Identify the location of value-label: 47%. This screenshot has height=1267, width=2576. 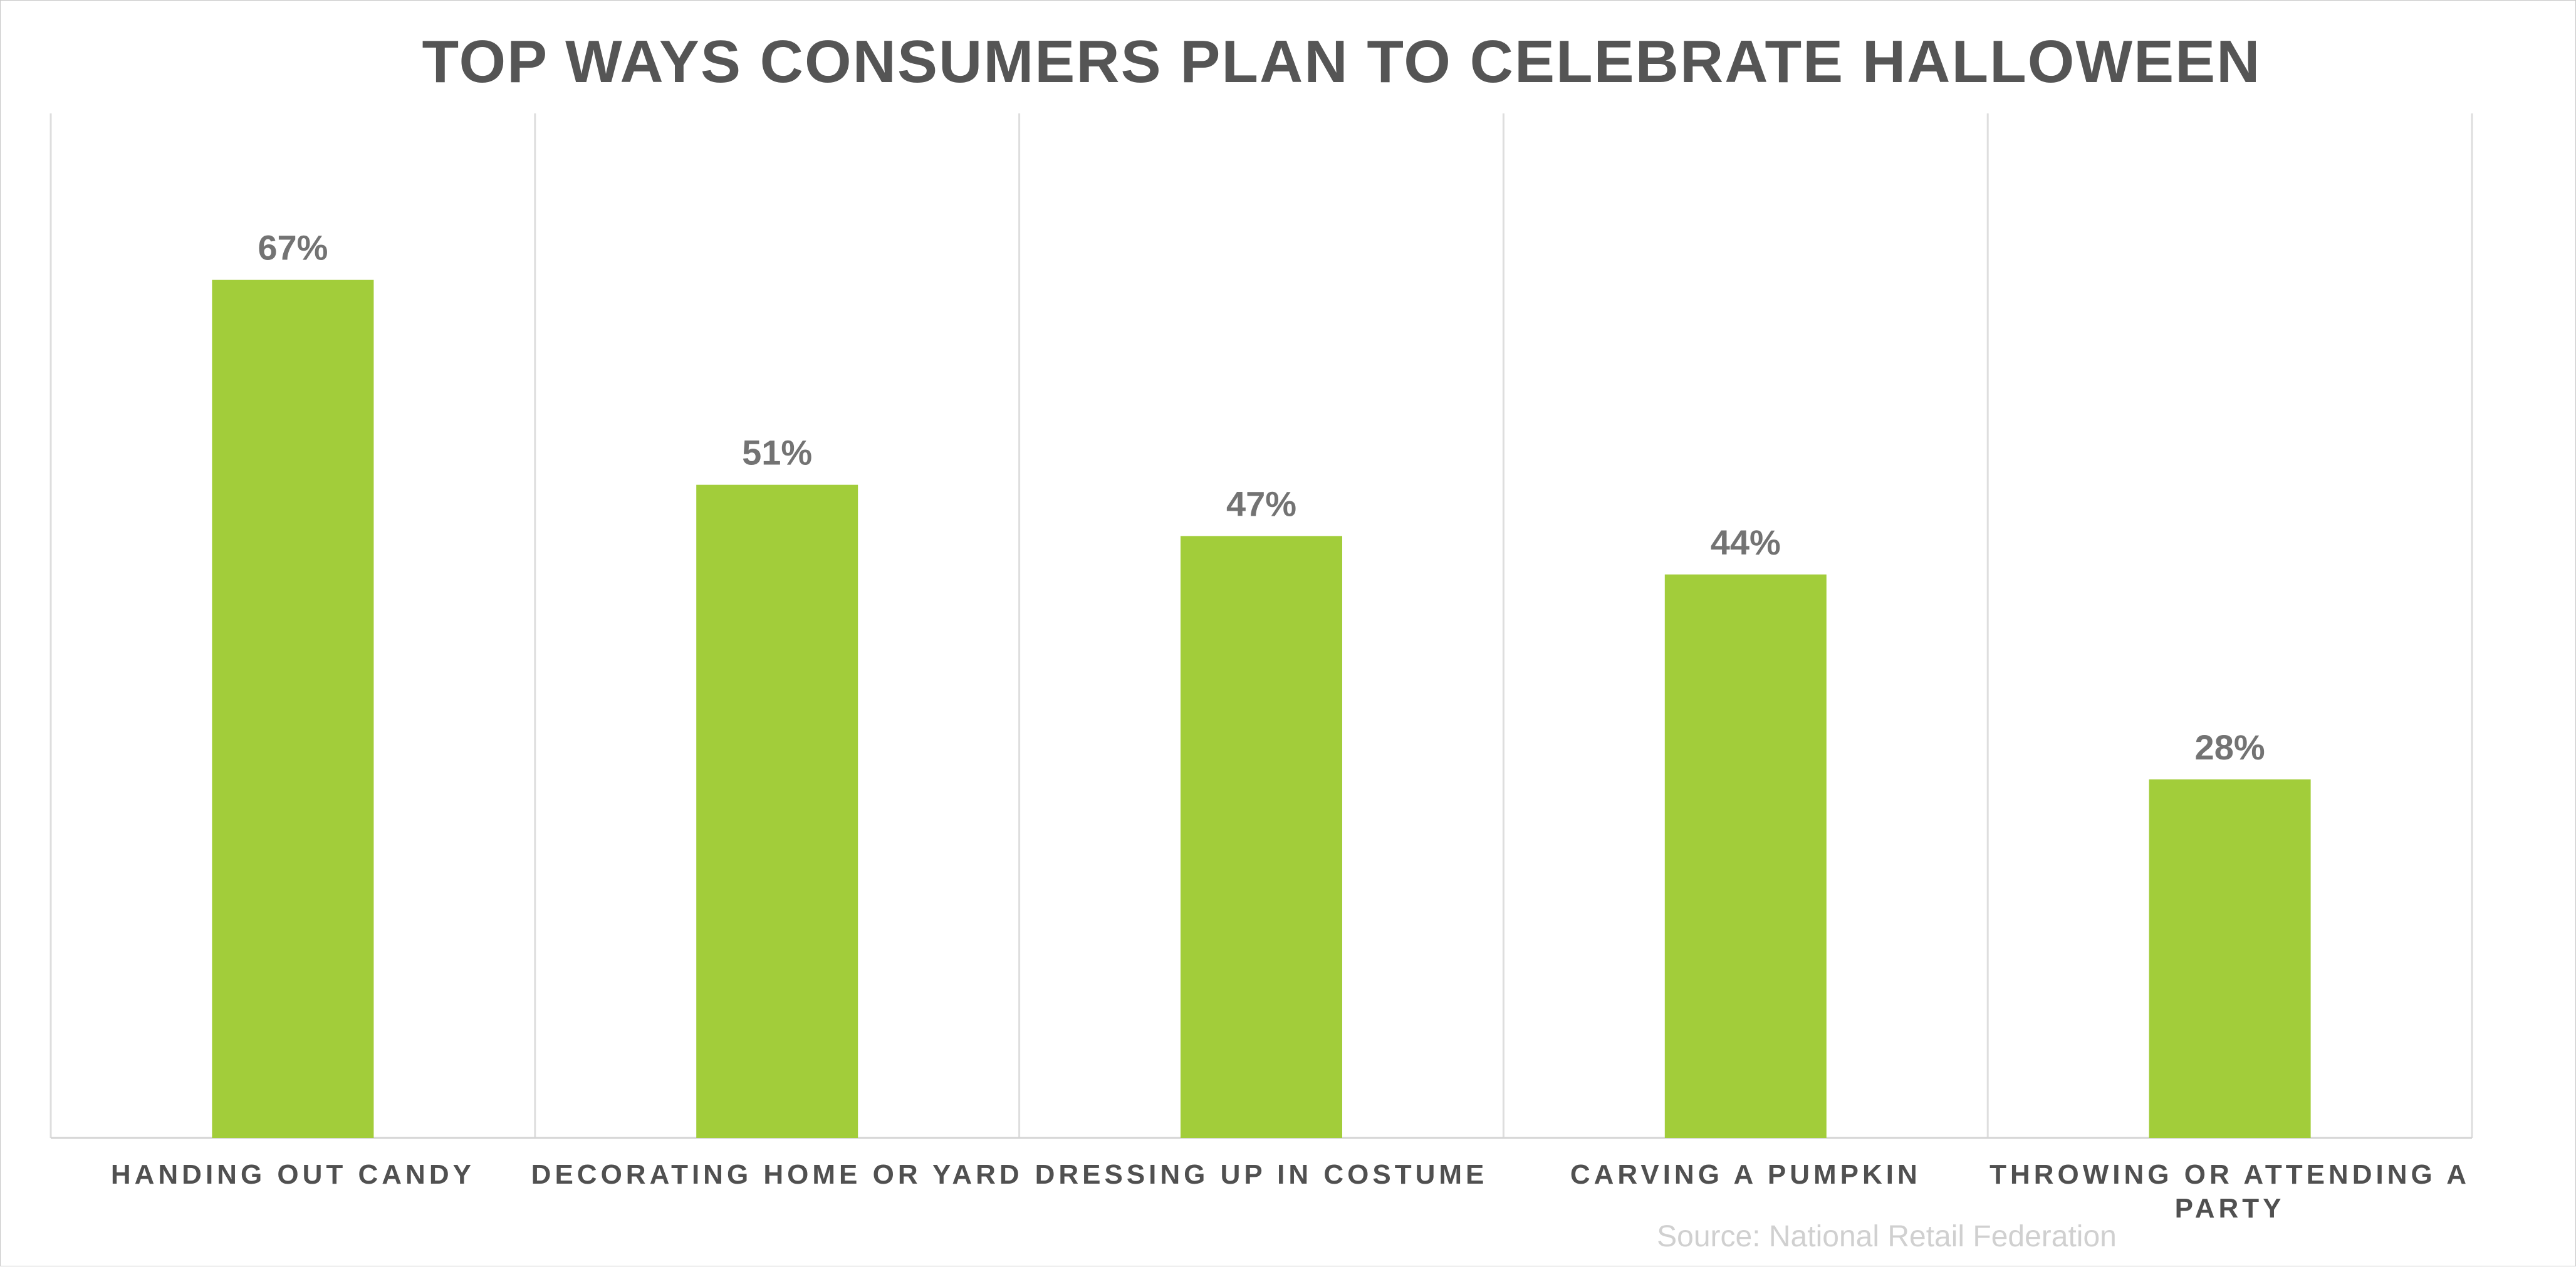
(1261, 503).